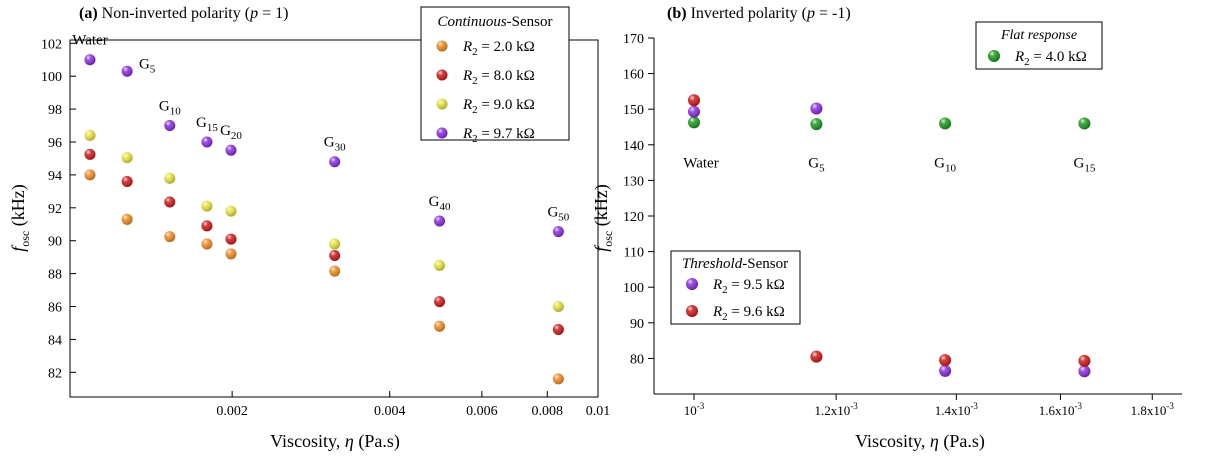 The width and height of the screenshot is (1208, 459). I want to click on annotation-label: G40, so click(440, 203).